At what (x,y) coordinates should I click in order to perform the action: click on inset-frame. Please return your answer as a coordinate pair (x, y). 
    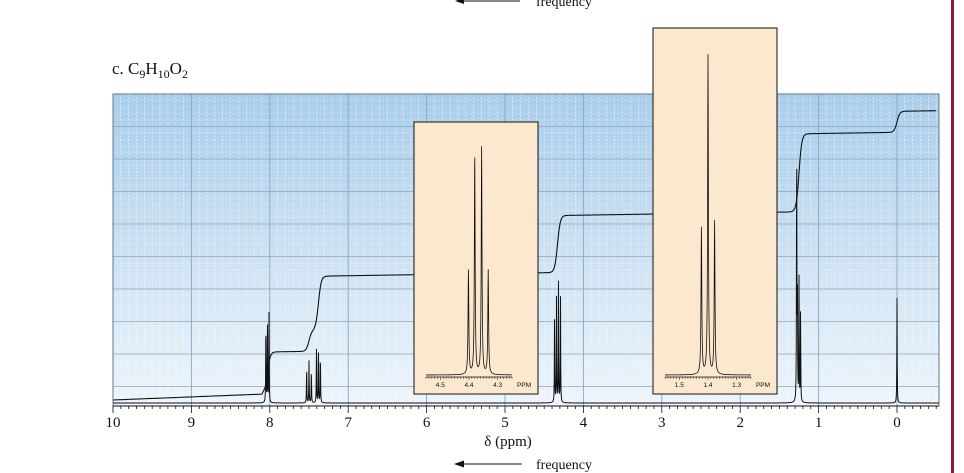
    Looking at the image, I should click on (715, 211).